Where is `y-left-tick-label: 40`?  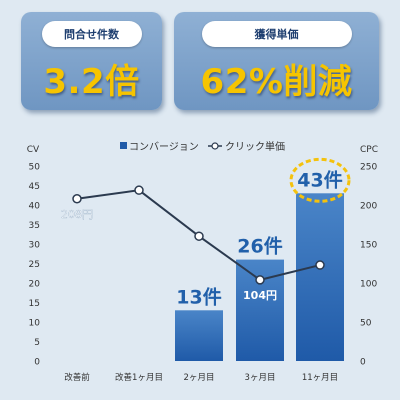 y-left-tick-label: 40 is located at coordinates (35, 207).